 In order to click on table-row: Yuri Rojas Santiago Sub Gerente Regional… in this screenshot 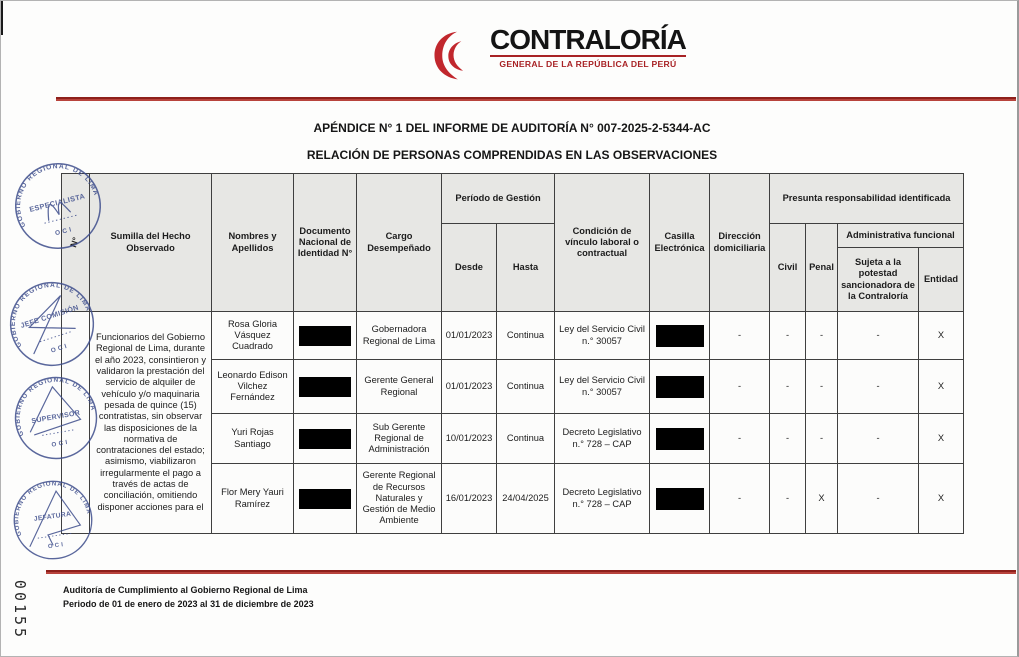, I will do `click(513, 438)`.